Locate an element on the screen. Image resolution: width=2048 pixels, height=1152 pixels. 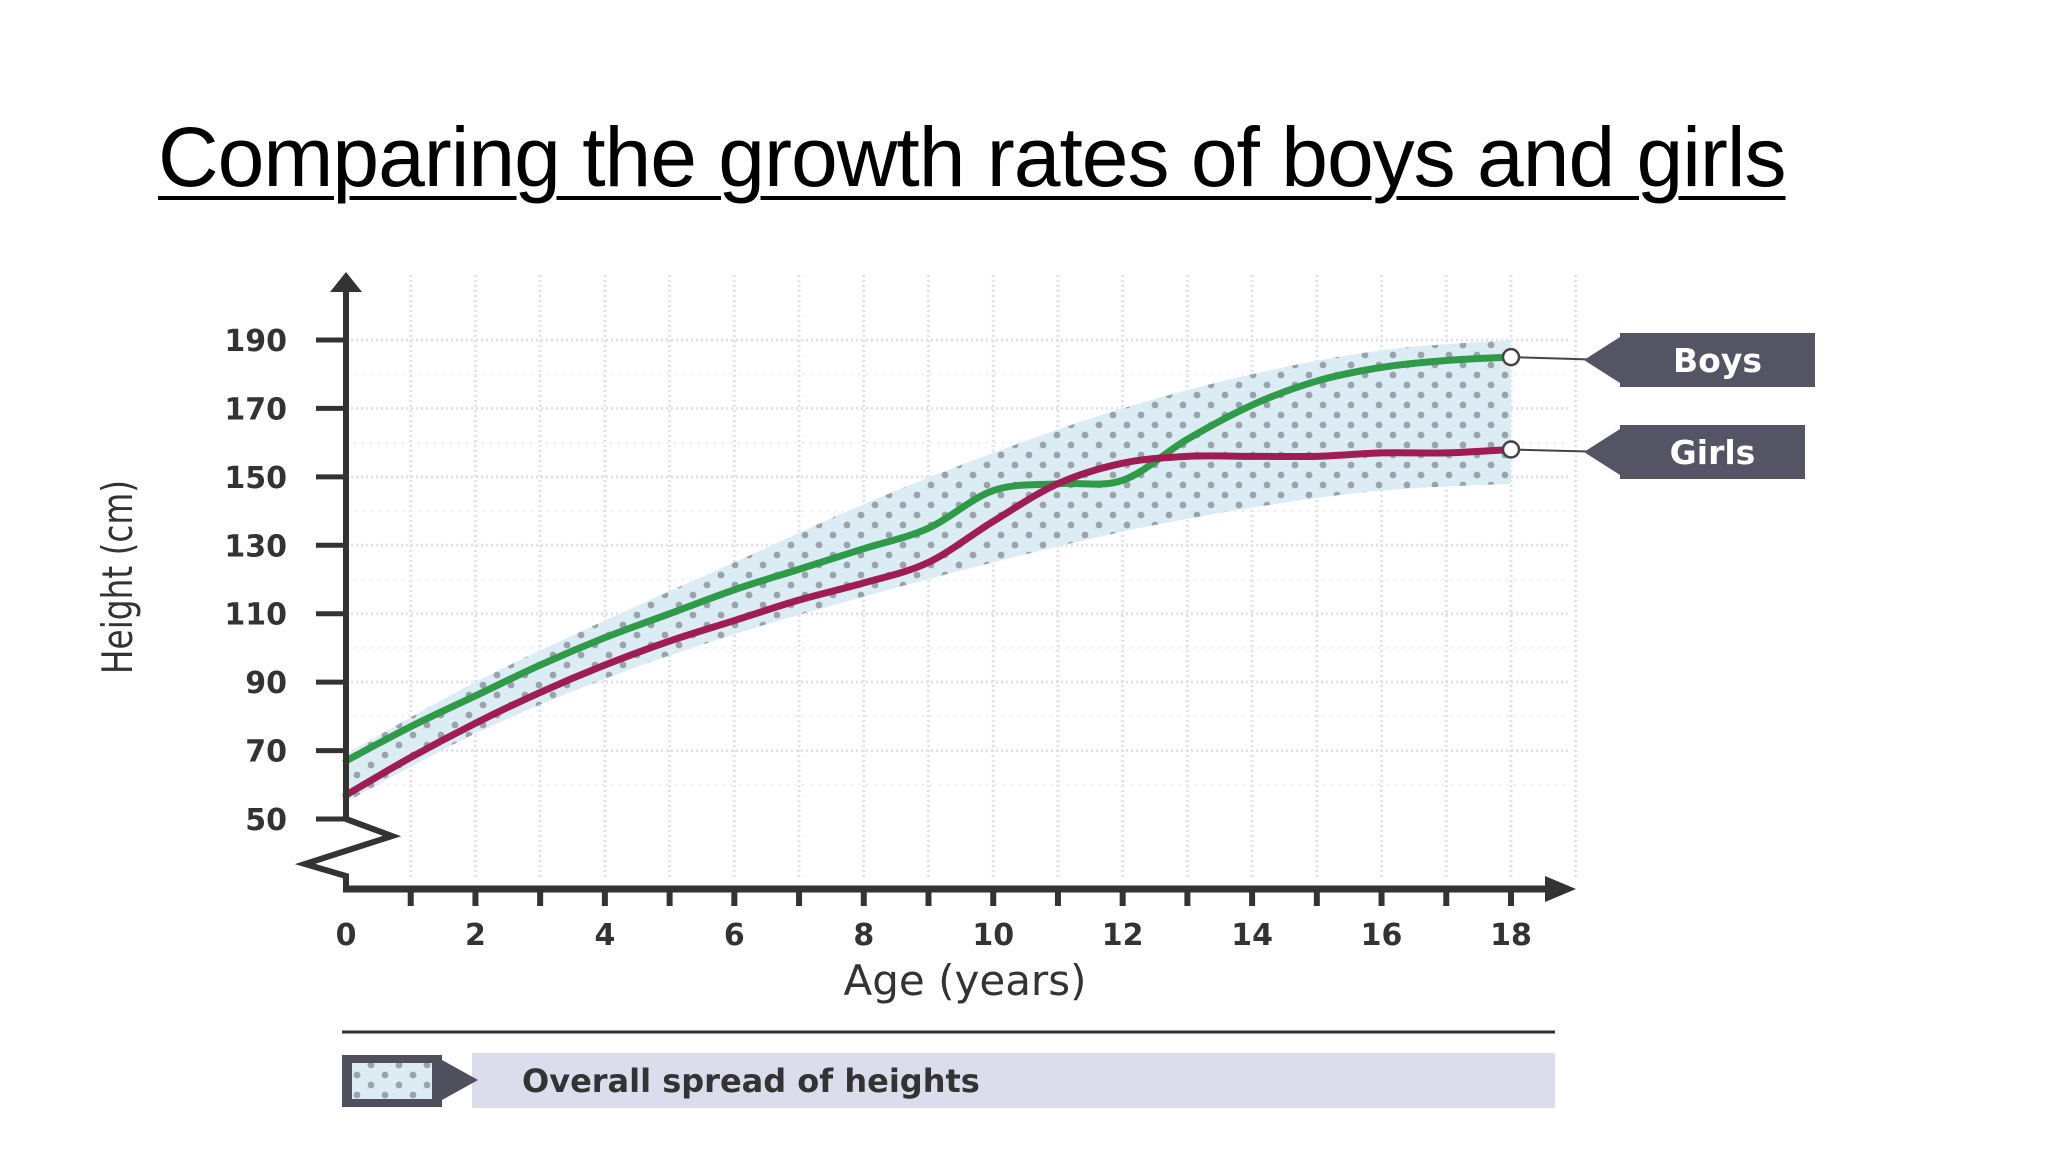
y-tick-label: 110 is located at coordinates (255, 615).